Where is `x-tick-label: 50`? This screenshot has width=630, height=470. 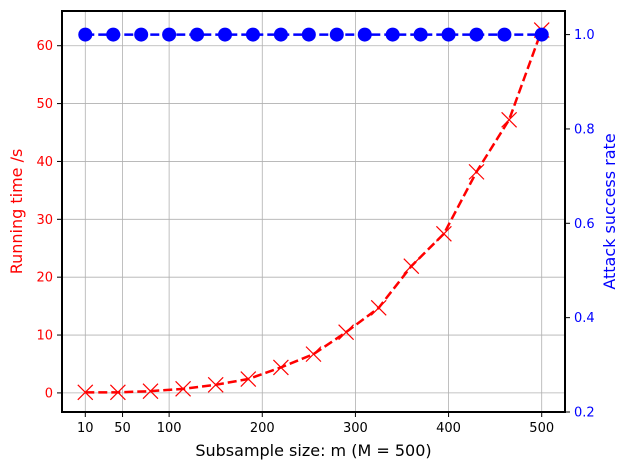
x-tick-label: 50 is located at coordinates (122, 428).